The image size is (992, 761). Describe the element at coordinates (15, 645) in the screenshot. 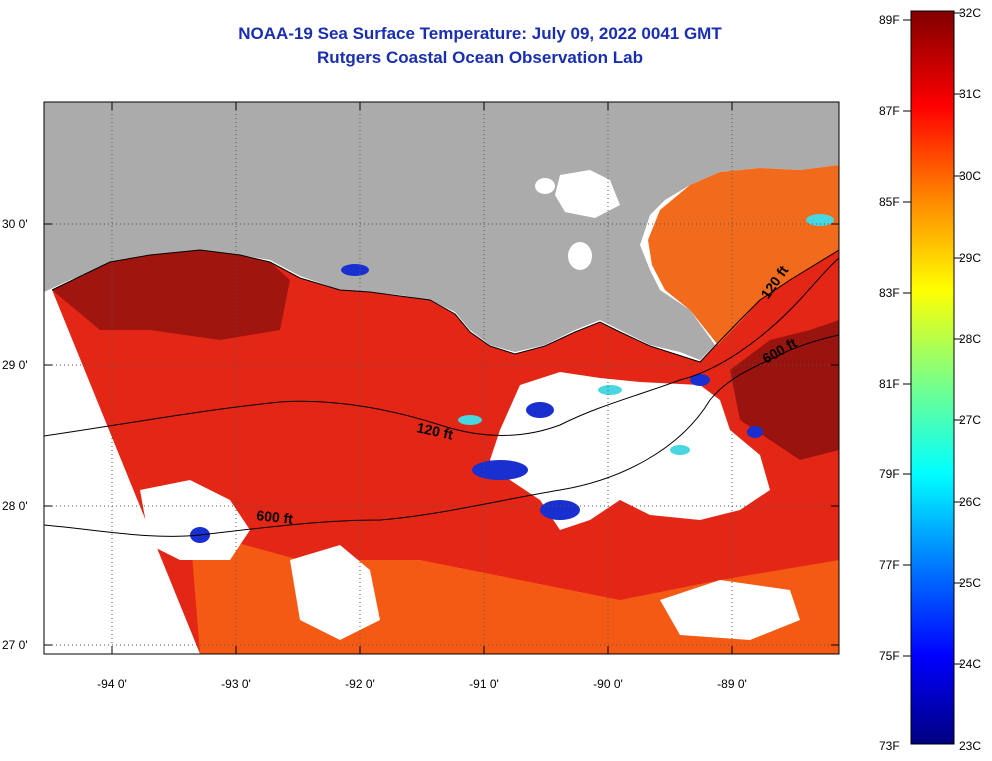

I see `lat-label: 27 0'` at that location.